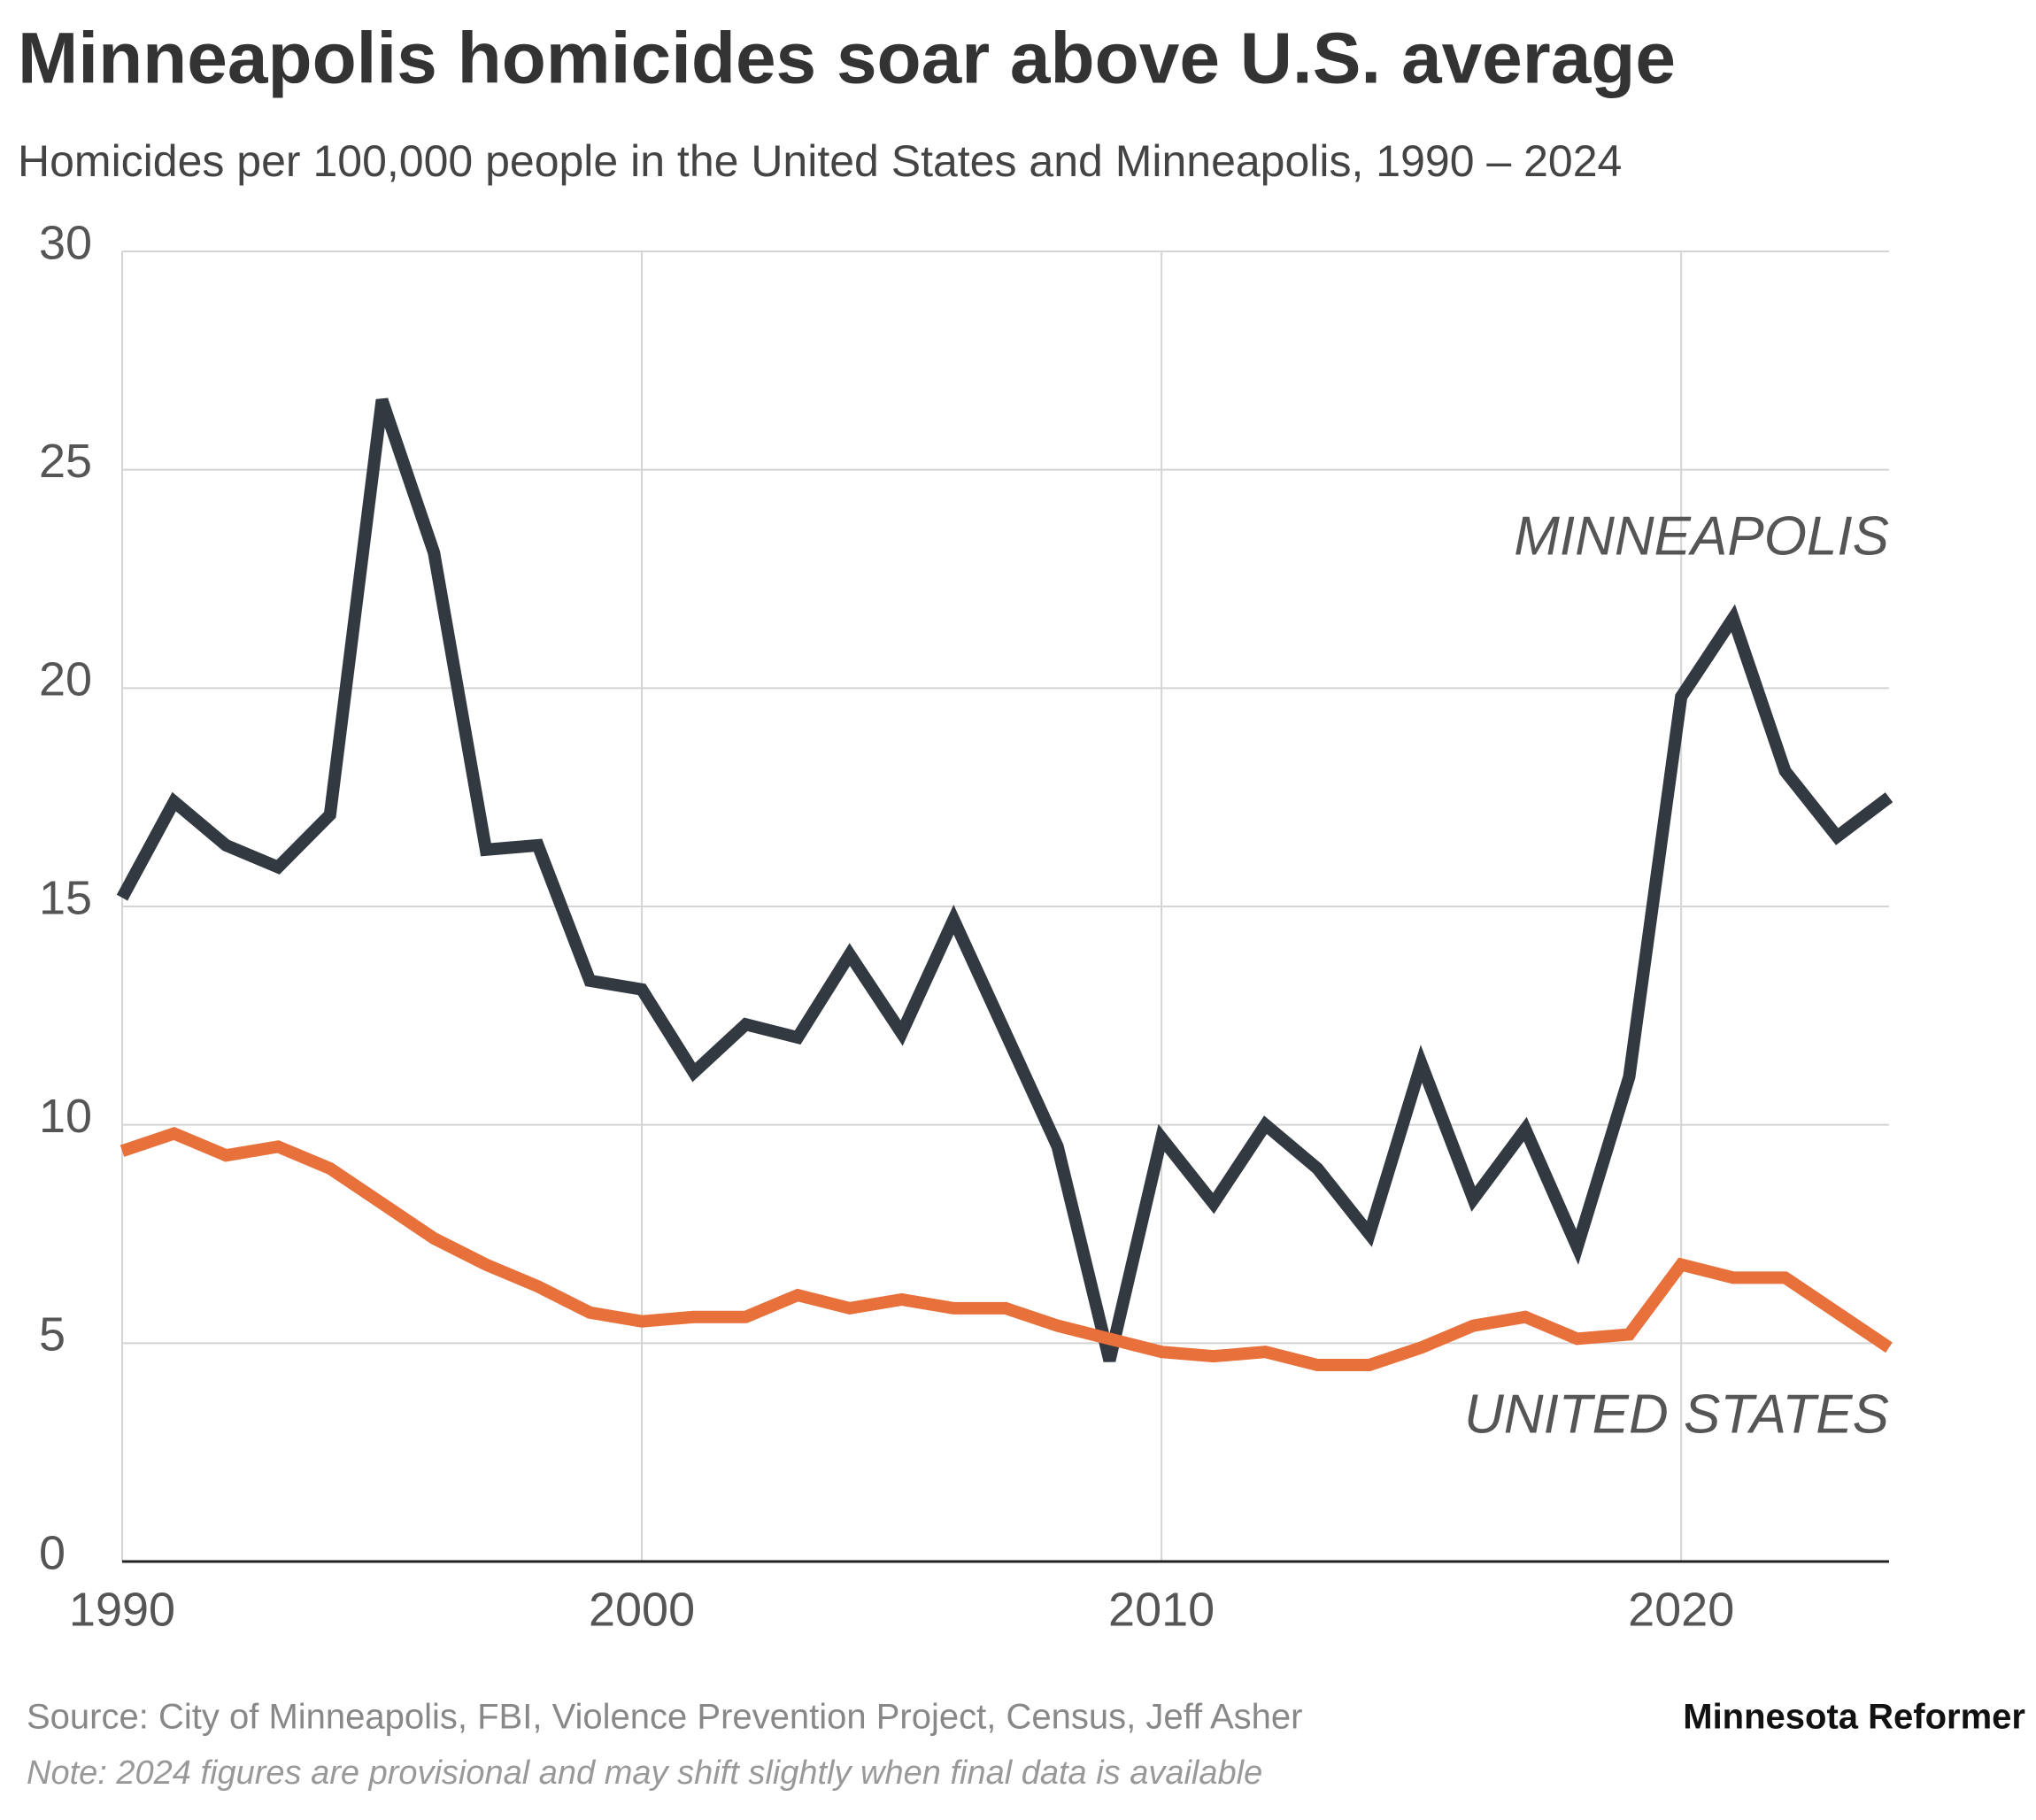 The width and height of the screenshot is (2036, 1820). Describe the element at coordinates (122, 1609) in the screenshot. I see `x-tick-label: 1990` at that location.